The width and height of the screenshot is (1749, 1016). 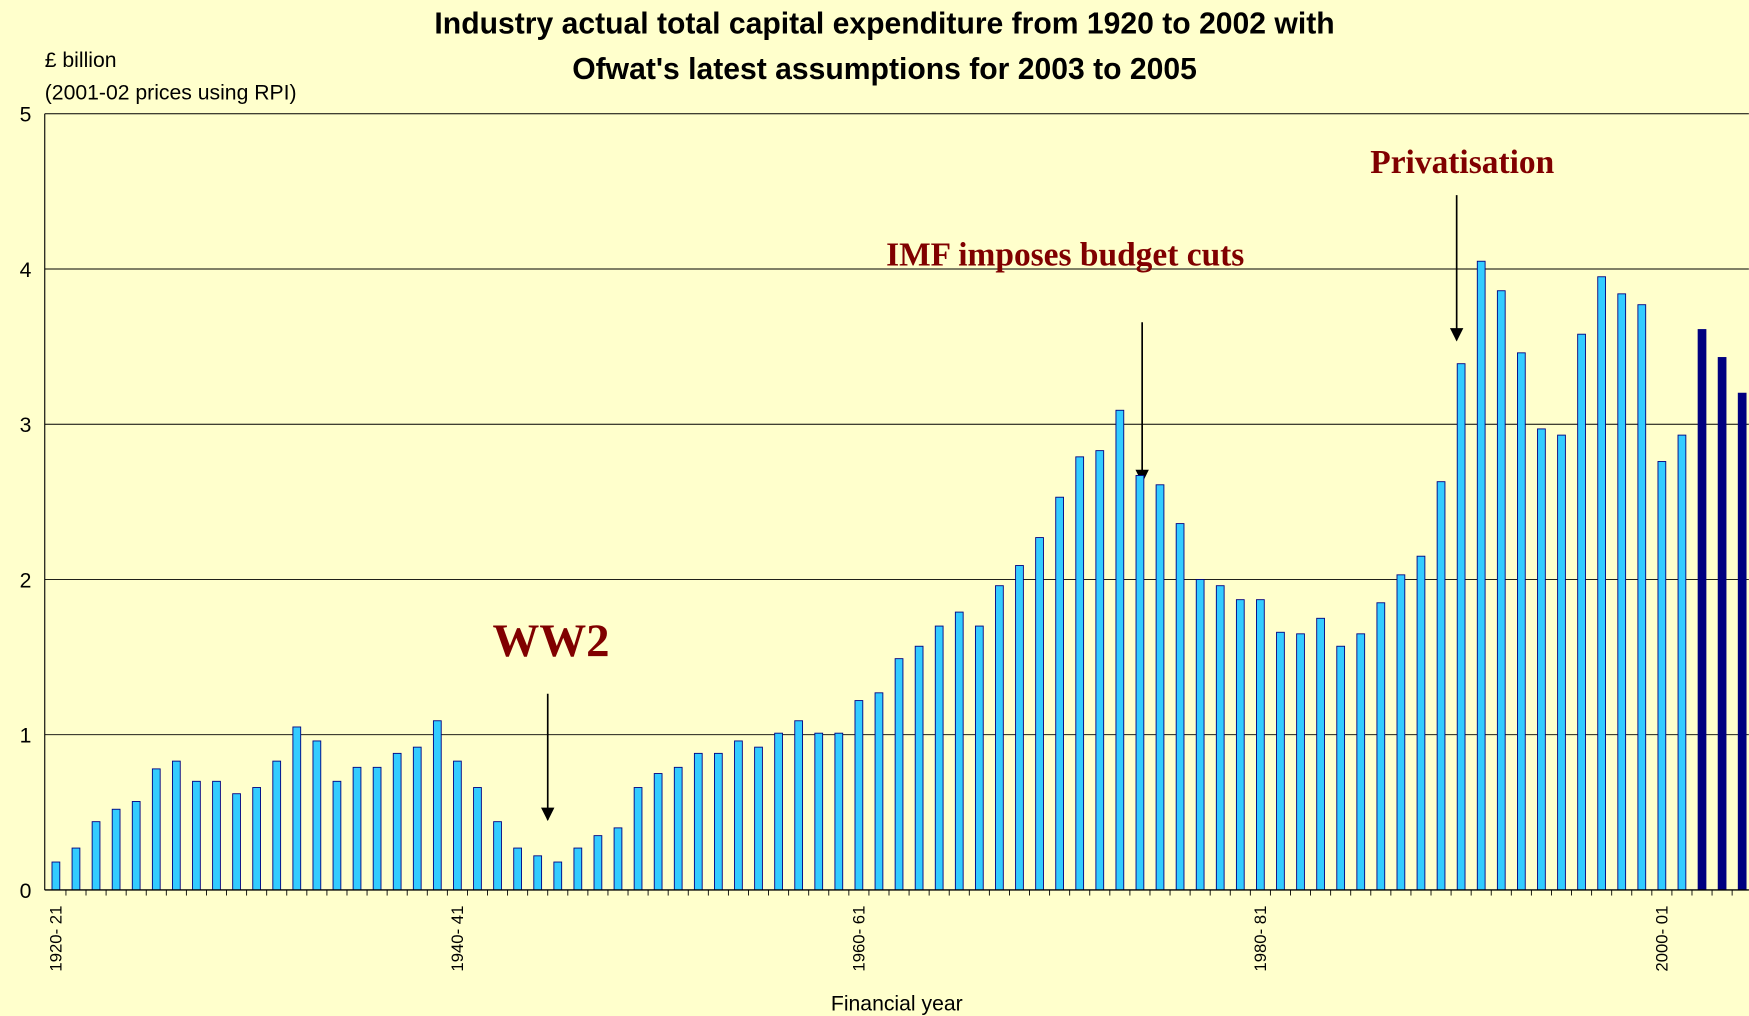 What do you see at coordinates (551, 641) in the screenshot?
I see `annotation: WW2` at bounding box center [551, 641].